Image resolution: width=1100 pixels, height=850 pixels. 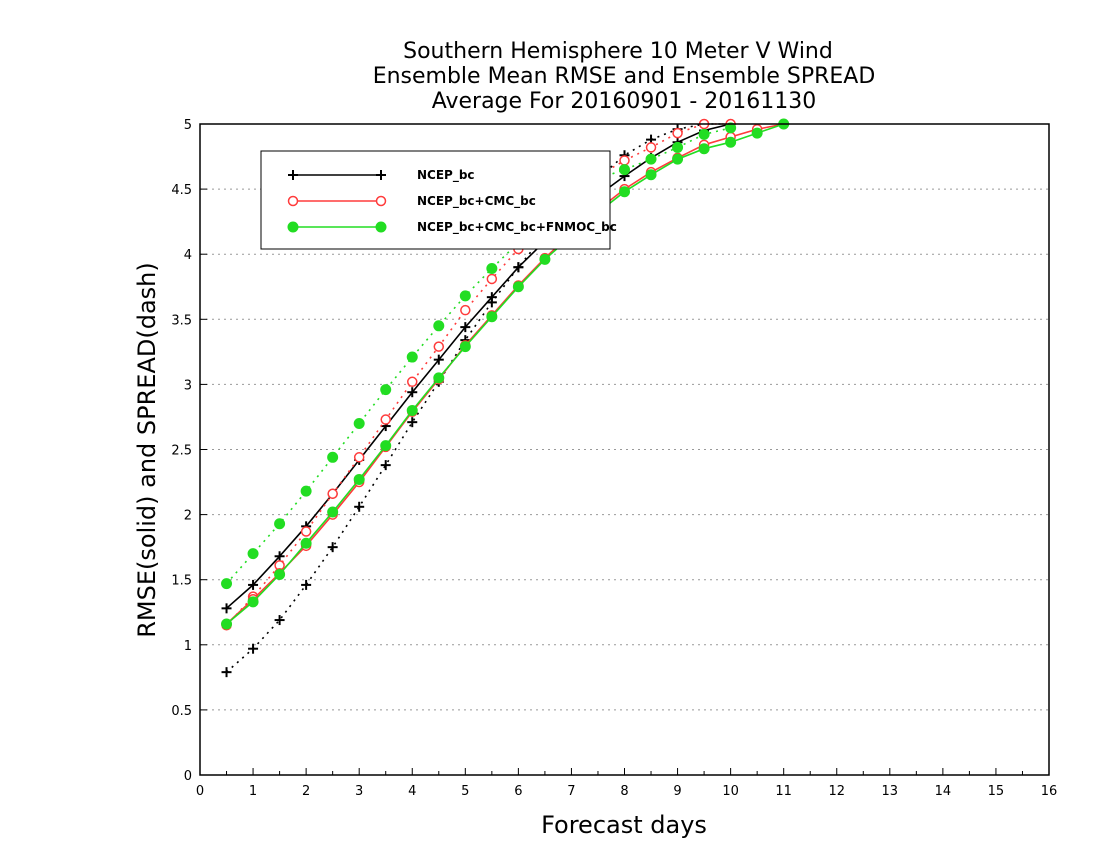 What do you see at coordinates (188, 776) in the screenshot?
I see `y-tick-label: 0` at bounding box center [188, 776].